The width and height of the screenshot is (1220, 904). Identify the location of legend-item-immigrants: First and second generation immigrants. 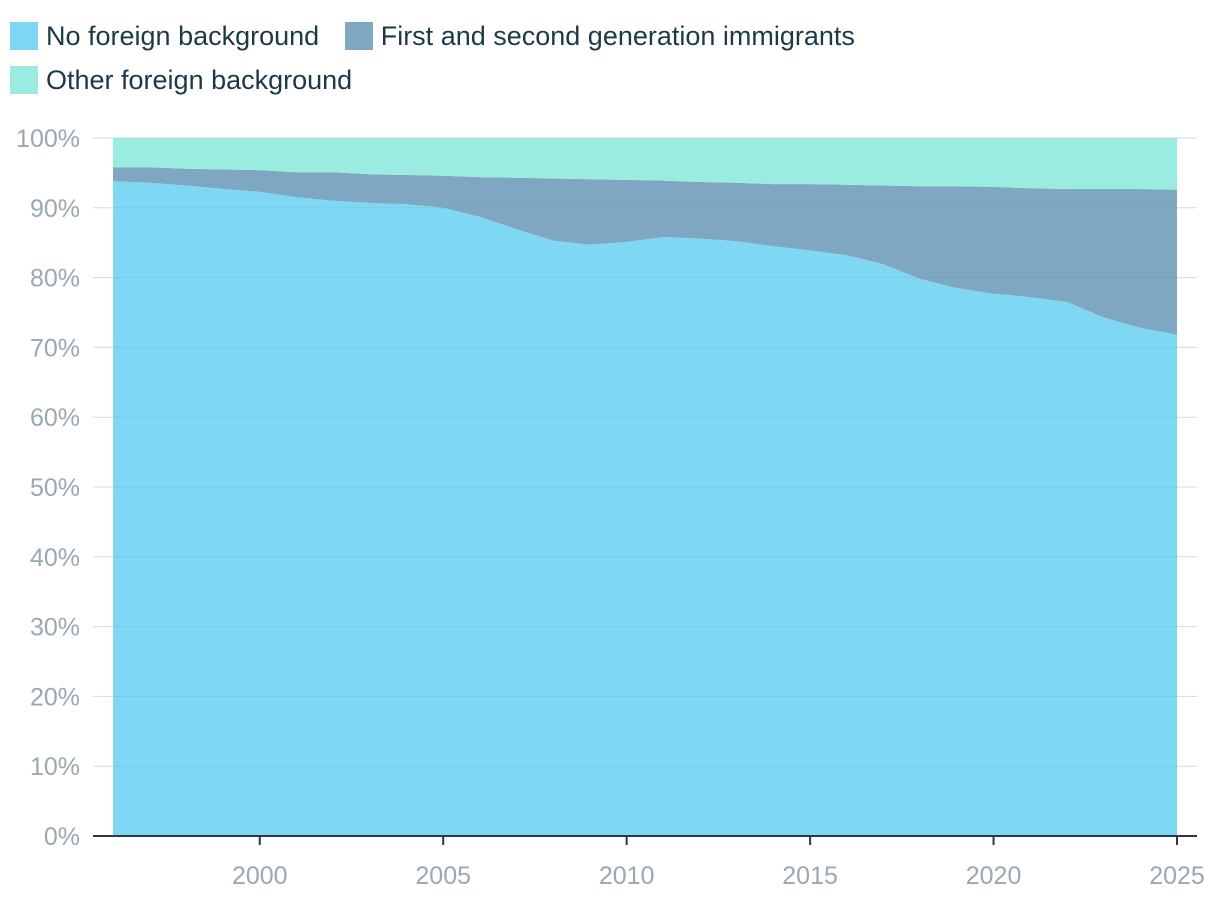
(599, 36).